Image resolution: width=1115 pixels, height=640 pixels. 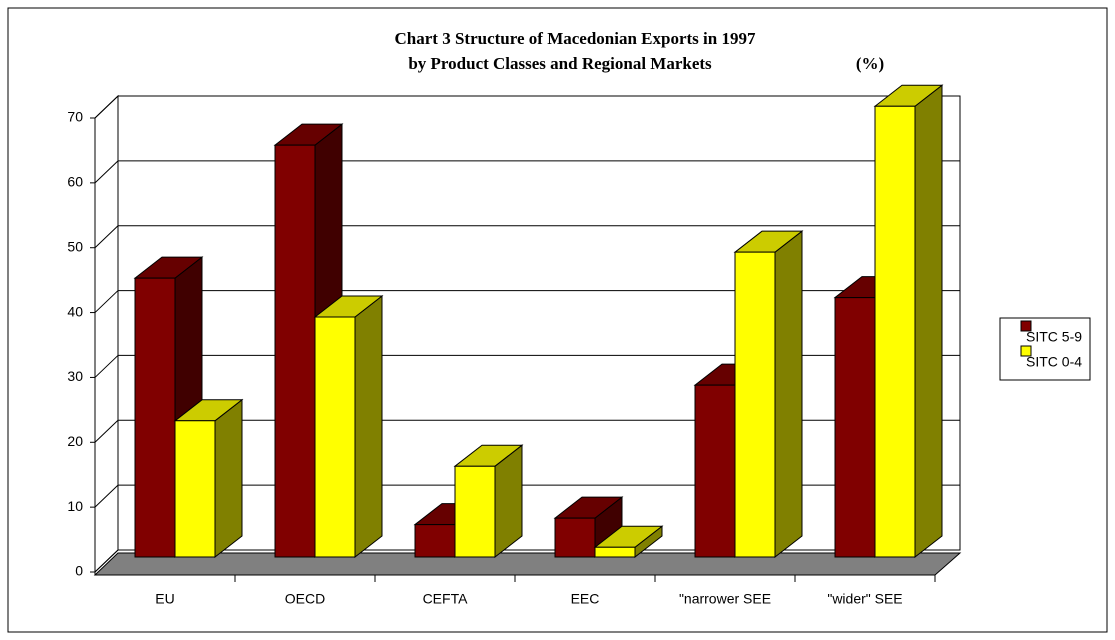 I want to click on chart-subtitle: by Product Classes and Regional Markets, so click(x=560, y=63).